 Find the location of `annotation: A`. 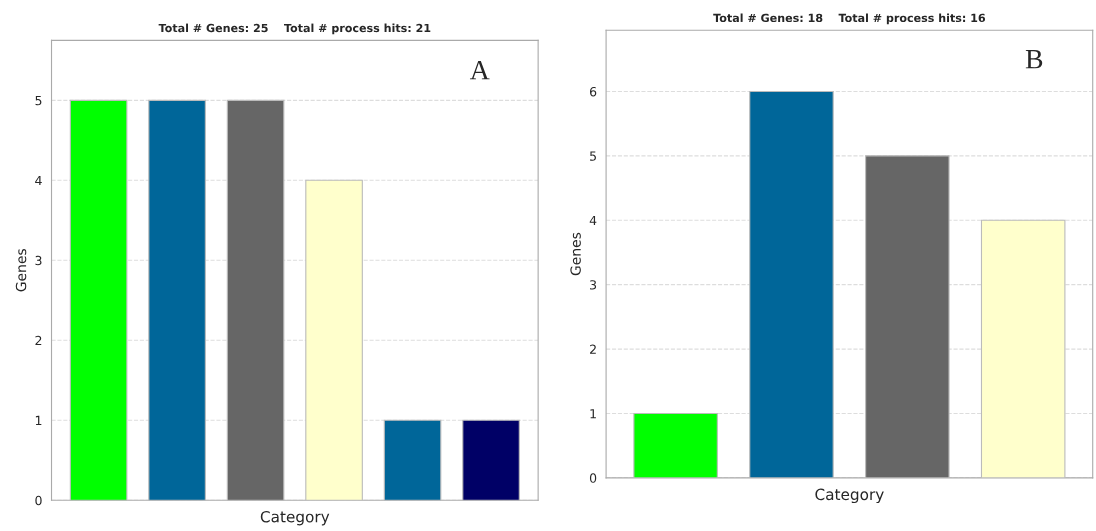

annotation: A is located at coordinates (479, 70).